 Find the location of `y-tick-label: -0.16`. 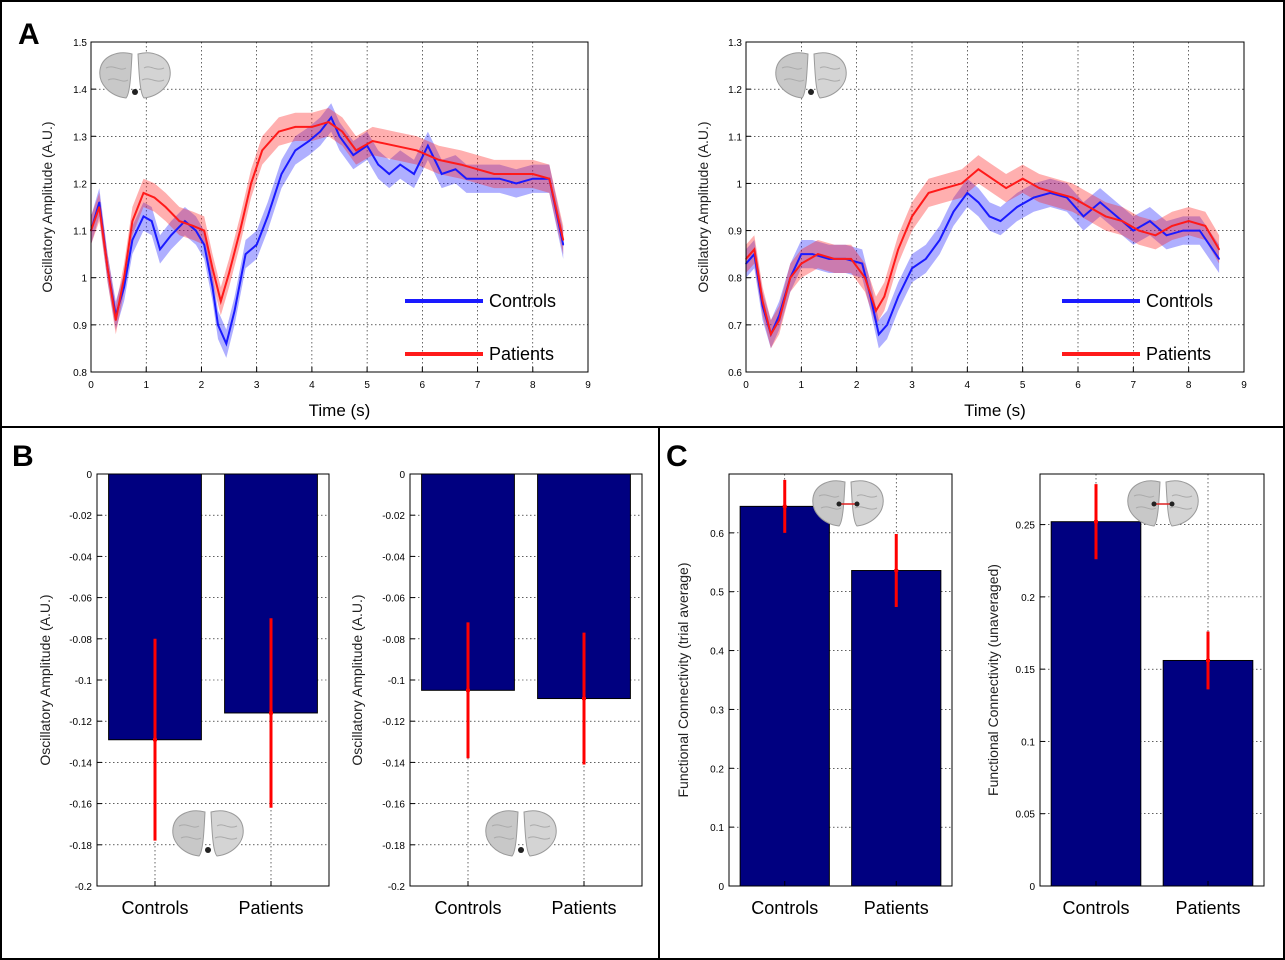

y-tick-label: -0.16 is located at coordinates (393, 805).